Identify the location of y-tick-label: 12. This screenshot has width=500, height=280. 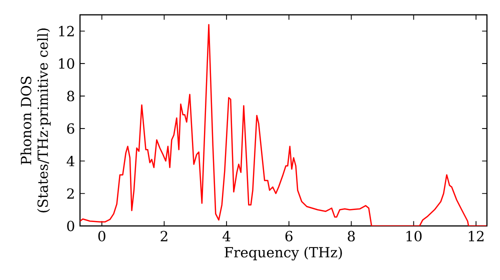
(66, 31).